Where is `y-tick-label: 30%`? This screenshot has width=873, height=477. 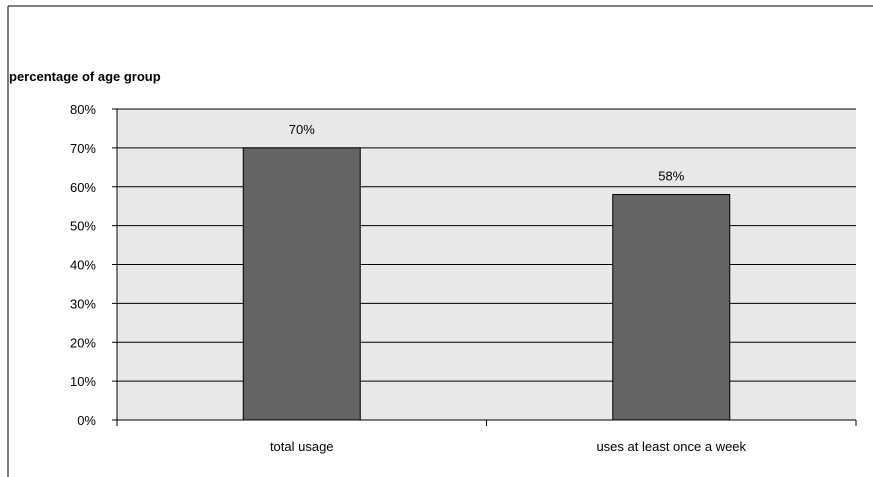
y-tick-label: 30% is located at coordinates (83, 303).